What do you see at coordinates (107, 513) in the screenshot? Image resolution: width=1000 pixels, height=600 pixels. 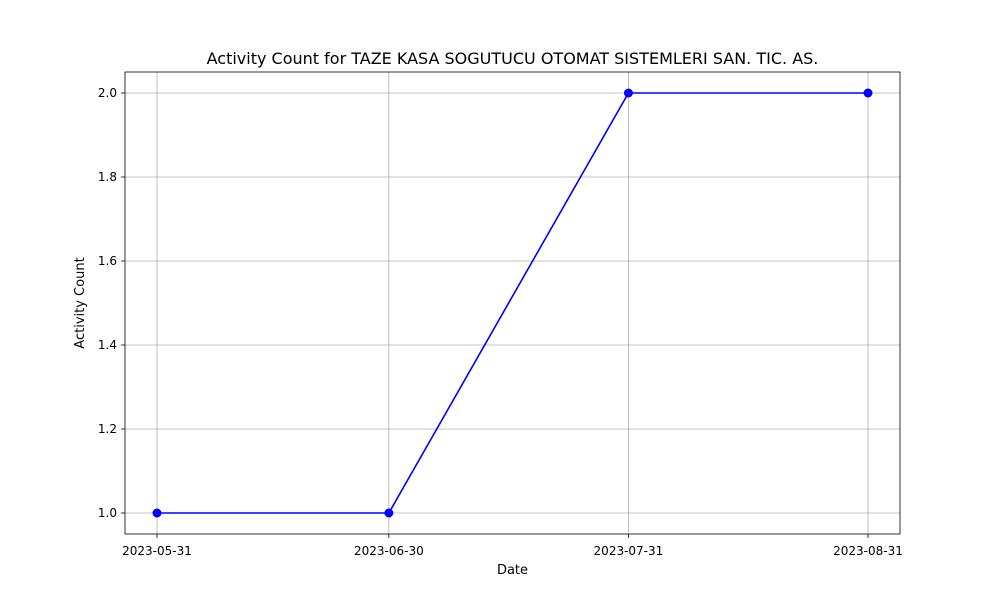 I see `y-tick-label: 1.0` at bounding box center [107, 513].